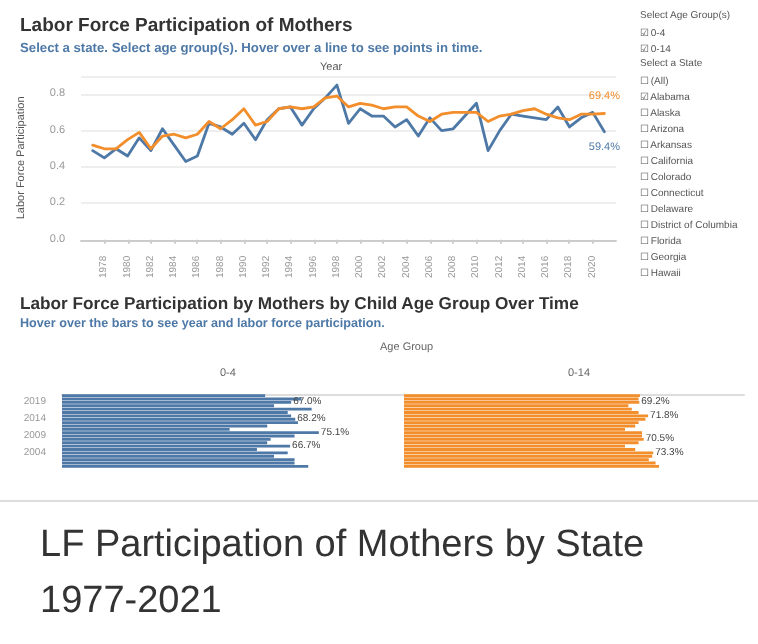  Describe the element at coordinates (343, 574) in the screenshot. I see `text: LF Participation of Mothers by State 1977-2021` at that location.